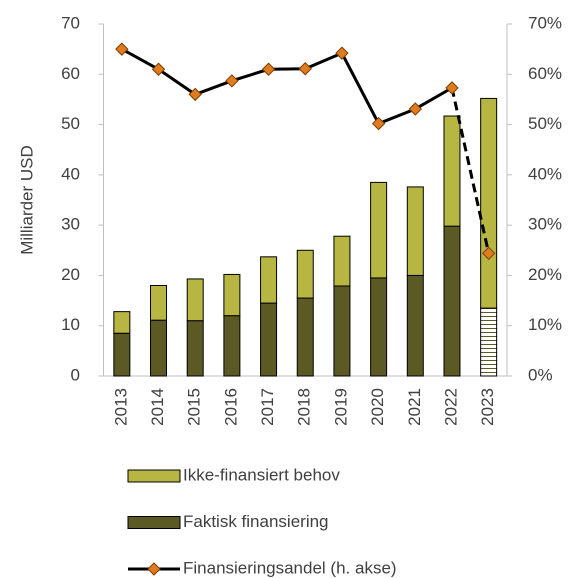 This screenshot has width=573, height=578. Describe the element at coordinates (70, 22) in the screenshot. I see `y-tick-label: 70` at that location.